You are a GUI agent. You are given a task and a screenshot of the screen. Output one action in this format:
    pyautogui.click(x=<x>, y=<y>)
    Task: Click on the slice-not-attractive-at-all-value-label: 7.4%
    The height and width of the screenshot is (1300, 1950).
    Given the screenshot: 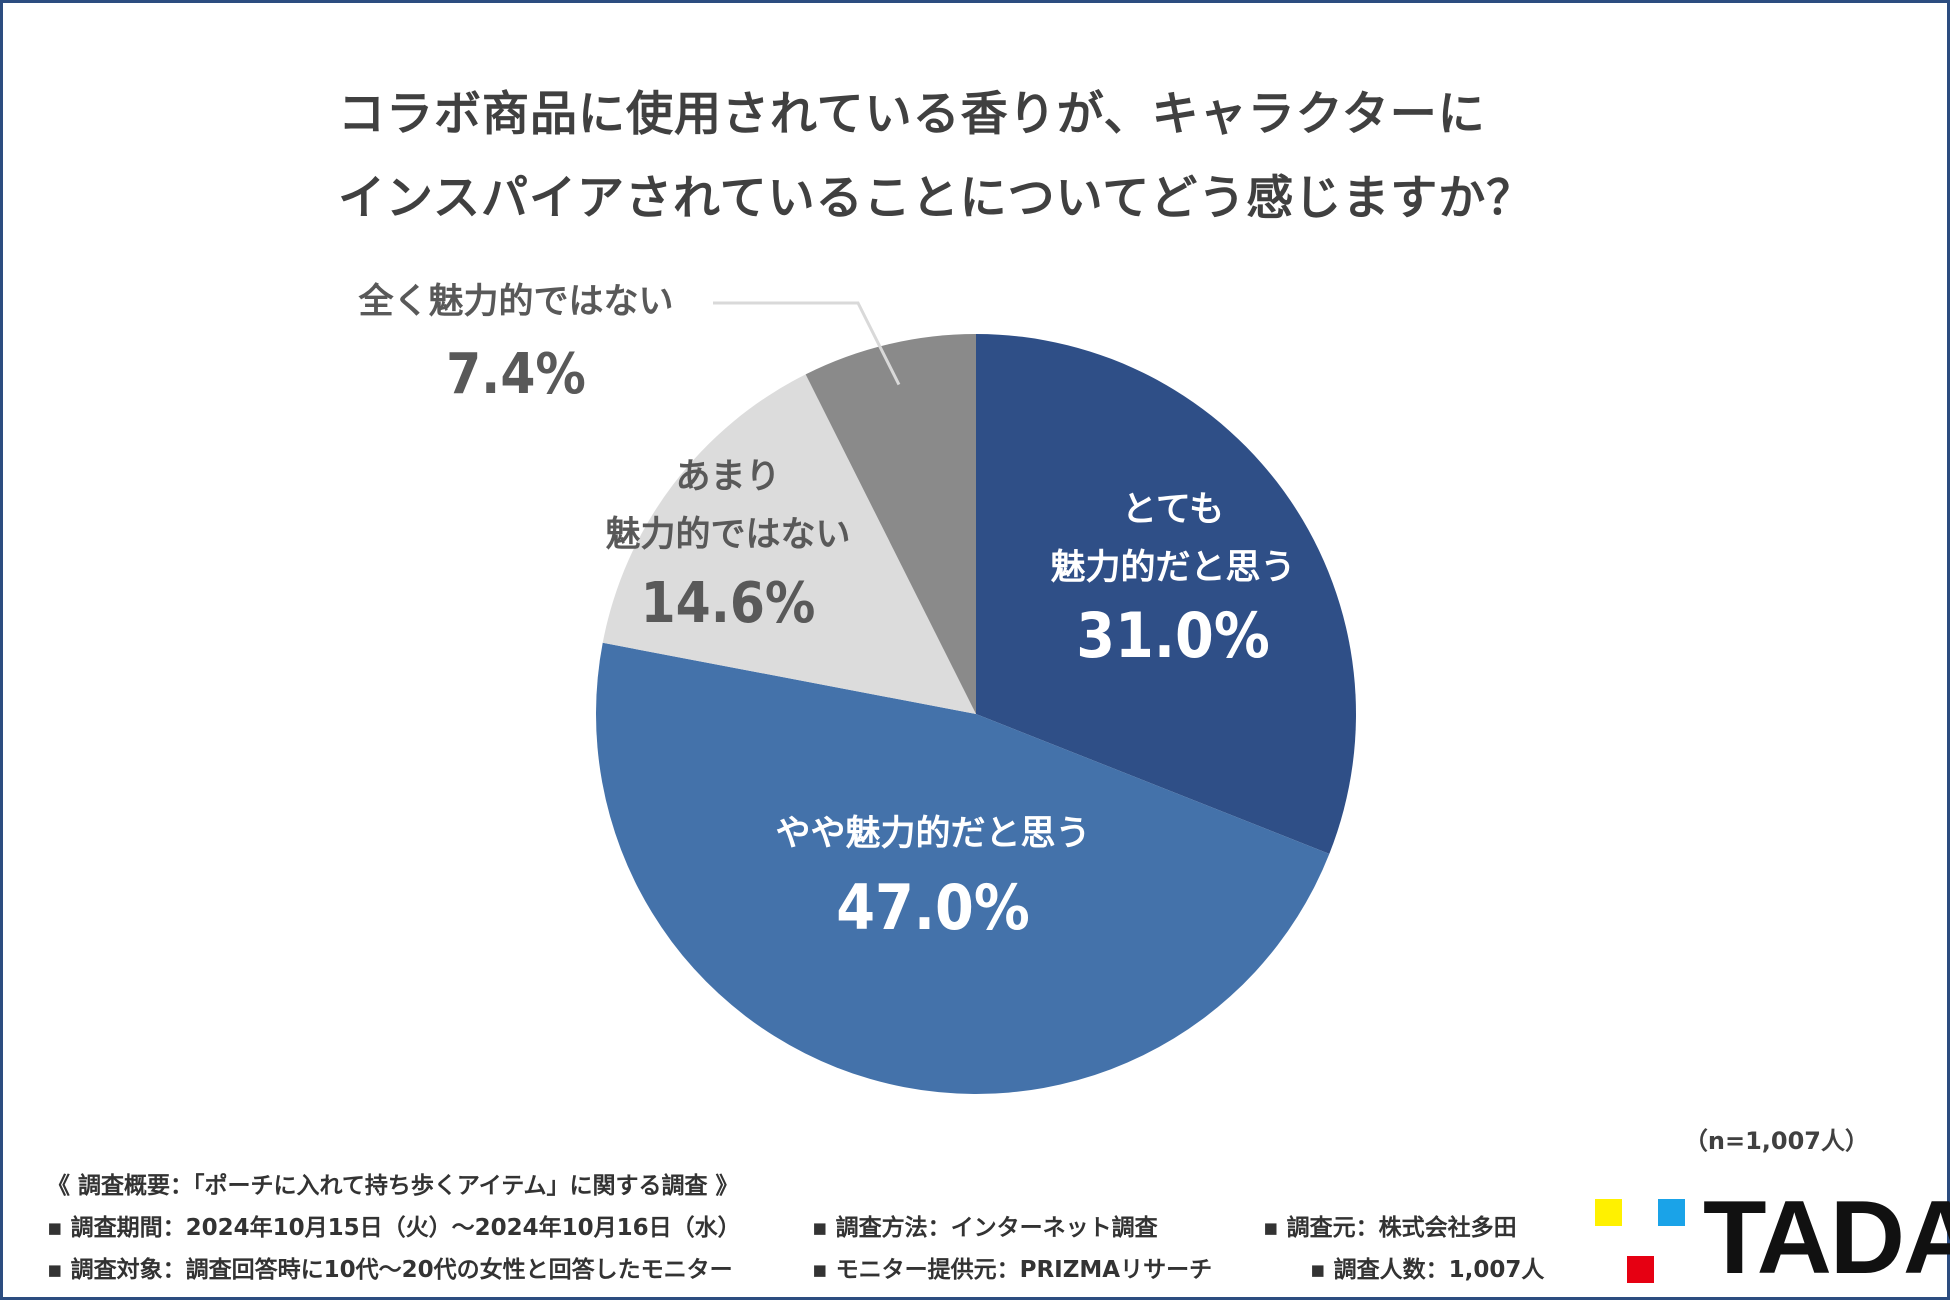 What is the action you would take?
    pyautogui.click(x=516, y=374)
    